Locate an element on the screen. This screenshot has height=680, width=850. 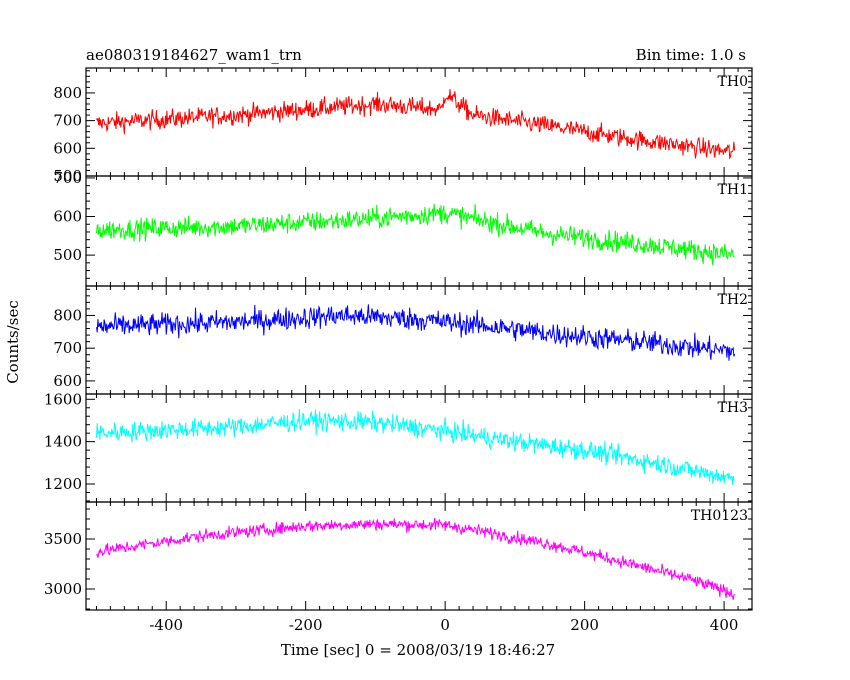
panel-th3: 1200 1400 1600 TH3 is located at coordinates (398, 446).